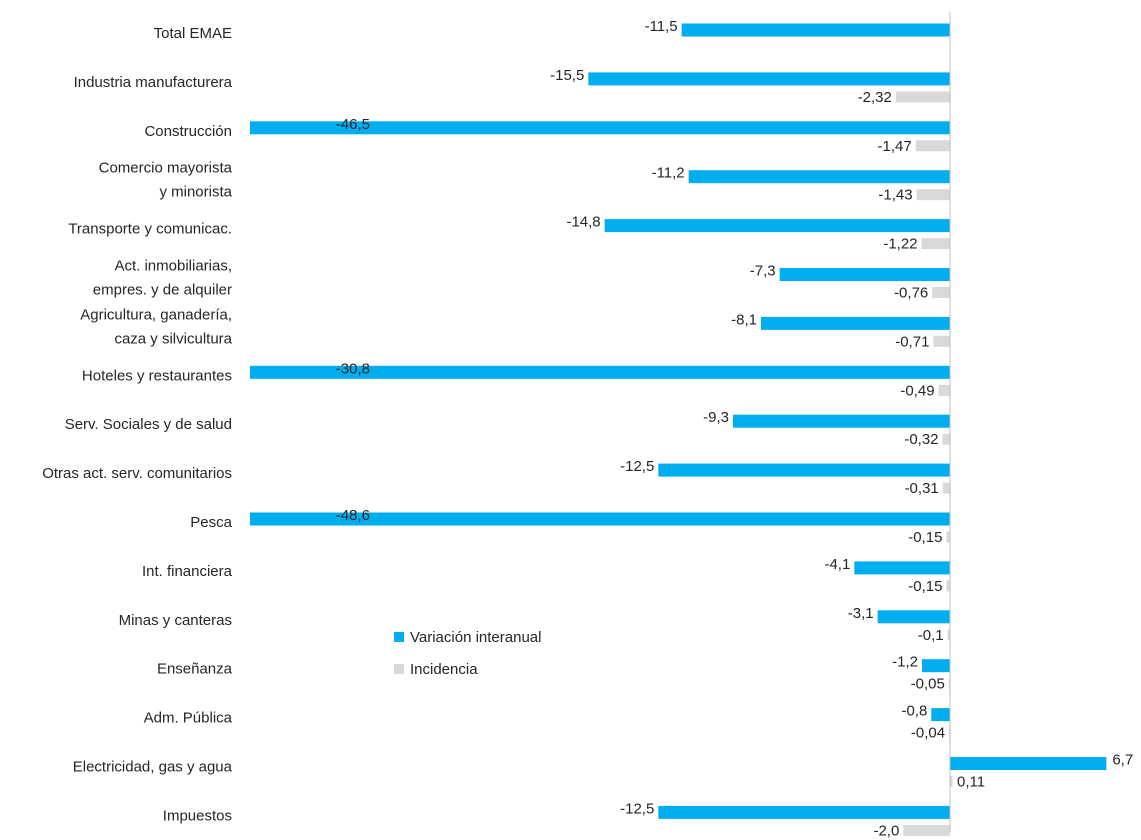 The height and width of the screenshot is (840, 1141). I want to click on value-label-incidencia: -1,47, so click(894, 146).